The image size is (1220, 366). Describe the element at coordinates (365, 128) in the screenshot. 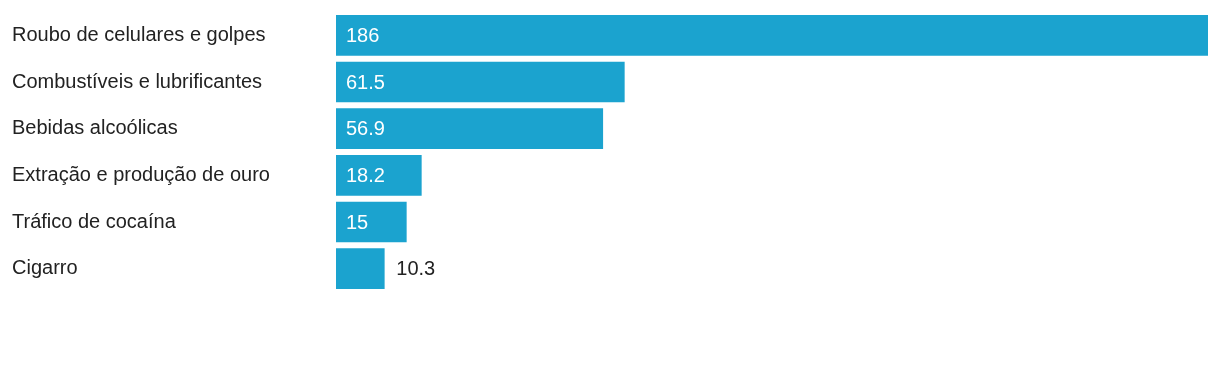

I see `data-label: 56.9` at that location.